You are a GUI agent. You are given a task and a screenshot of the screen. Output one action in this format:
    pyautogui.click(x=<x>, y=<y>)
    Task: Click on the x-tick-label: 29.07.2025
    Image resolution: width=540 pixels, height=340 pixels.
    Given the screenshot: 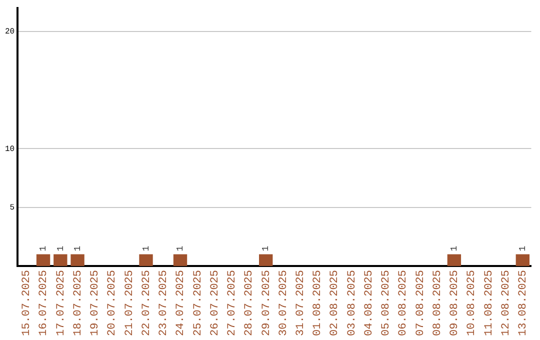 What is the action you would take?
    pyautogui.click(x=266, y=303)
    